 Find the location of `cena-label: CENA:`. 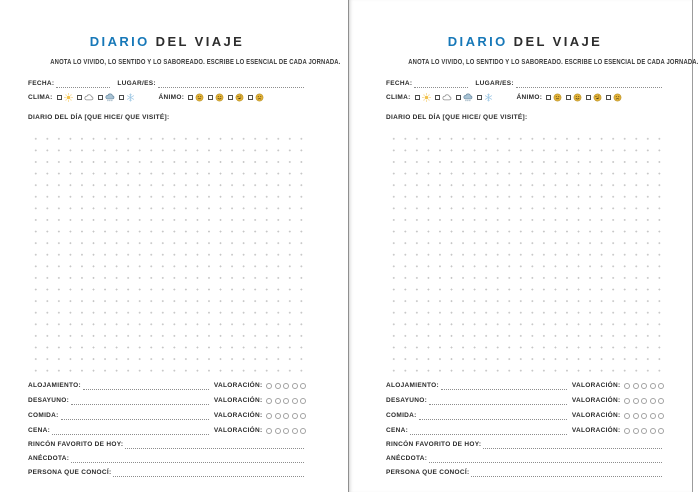

cena-label: CENA: is located at coordinates (397, 430).